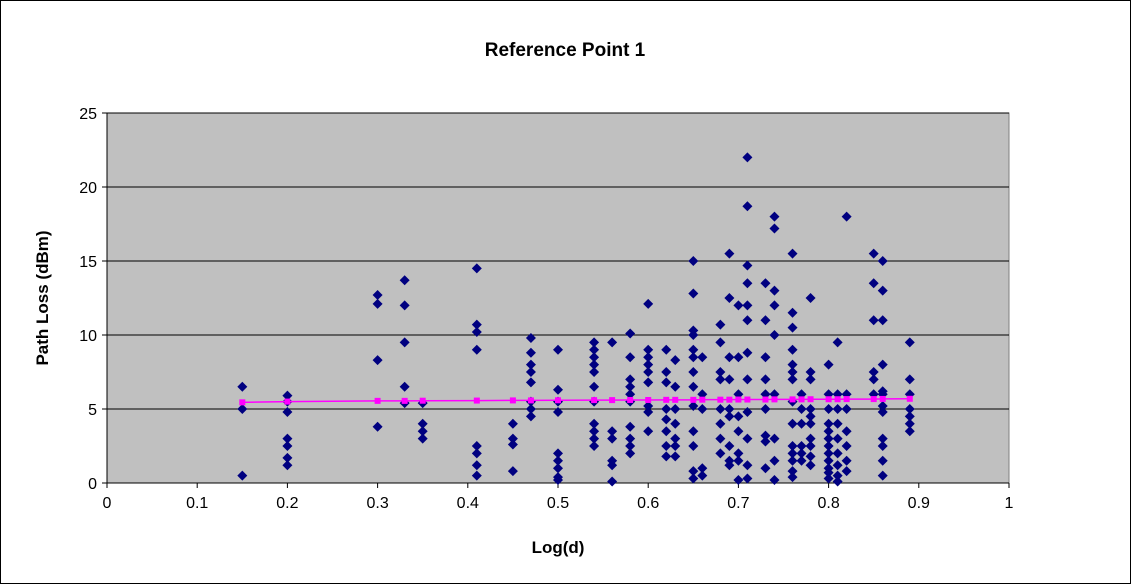 The height and width of the screenshot is (584, 1131). Describe the element at coordinates (107, 503) in the screenshot. I see `x-tick-label: 0` at that location.